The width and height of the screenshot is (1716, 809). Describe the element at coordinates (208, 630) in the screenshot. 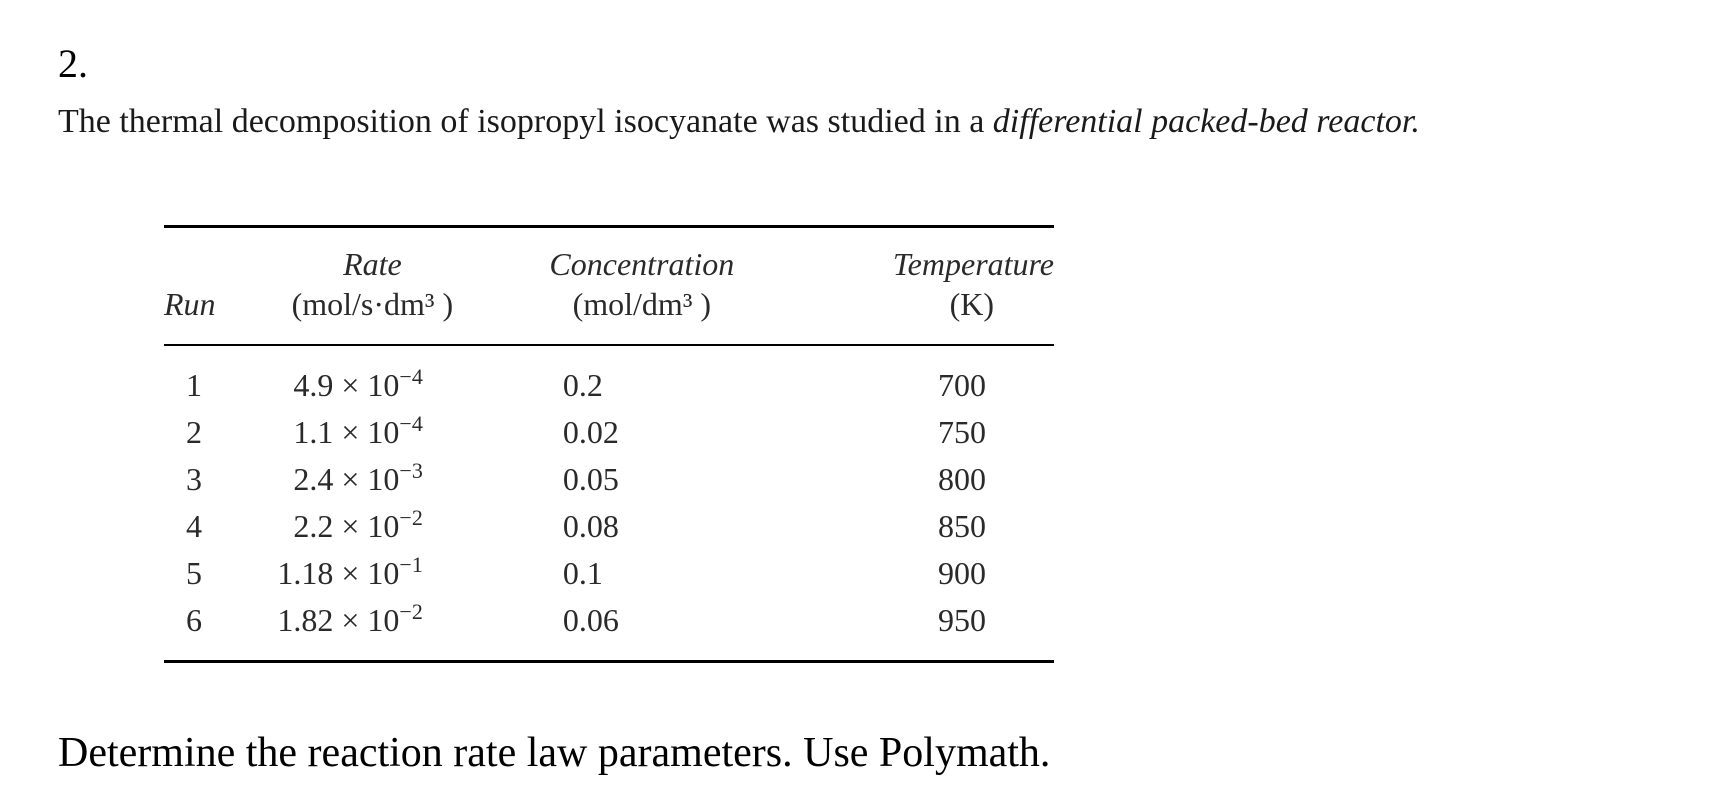

I see `cell-run: 6` at that location.